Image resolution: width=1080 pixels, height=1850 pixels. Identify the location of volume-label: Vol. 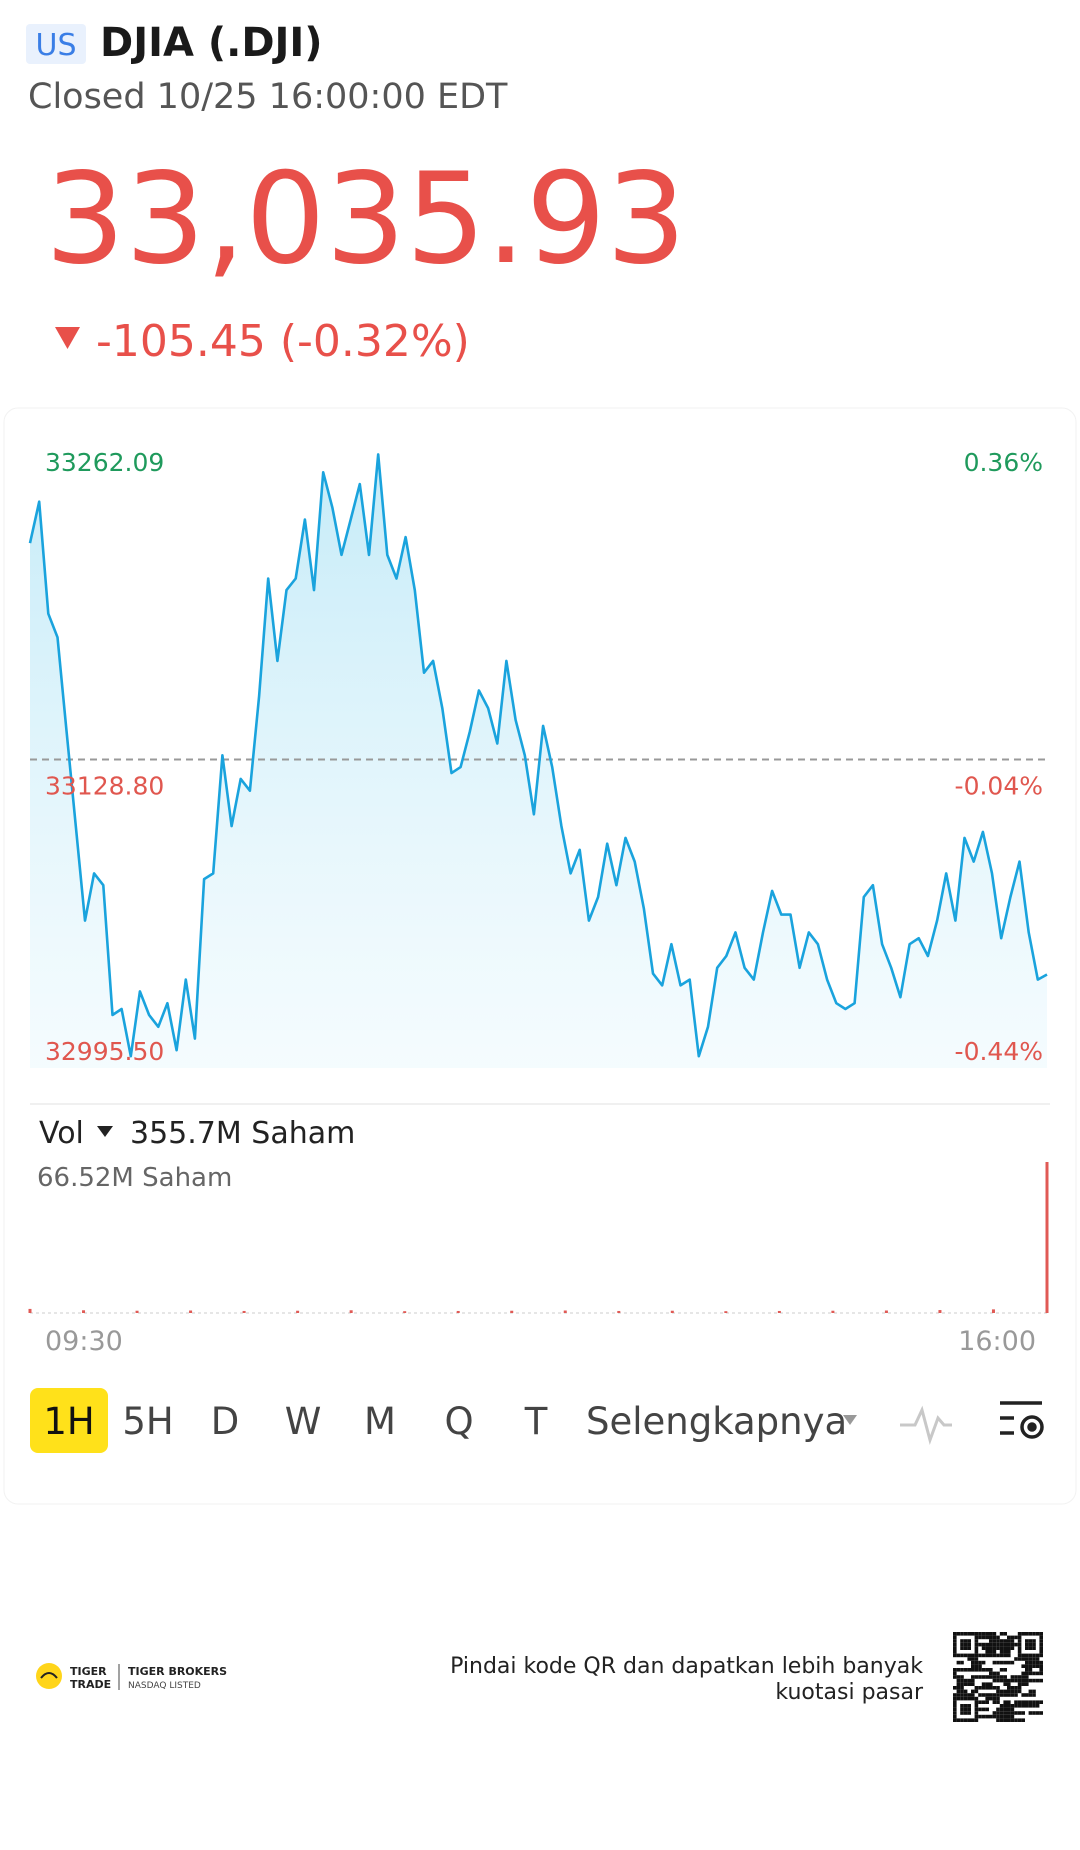
(61, 1133).